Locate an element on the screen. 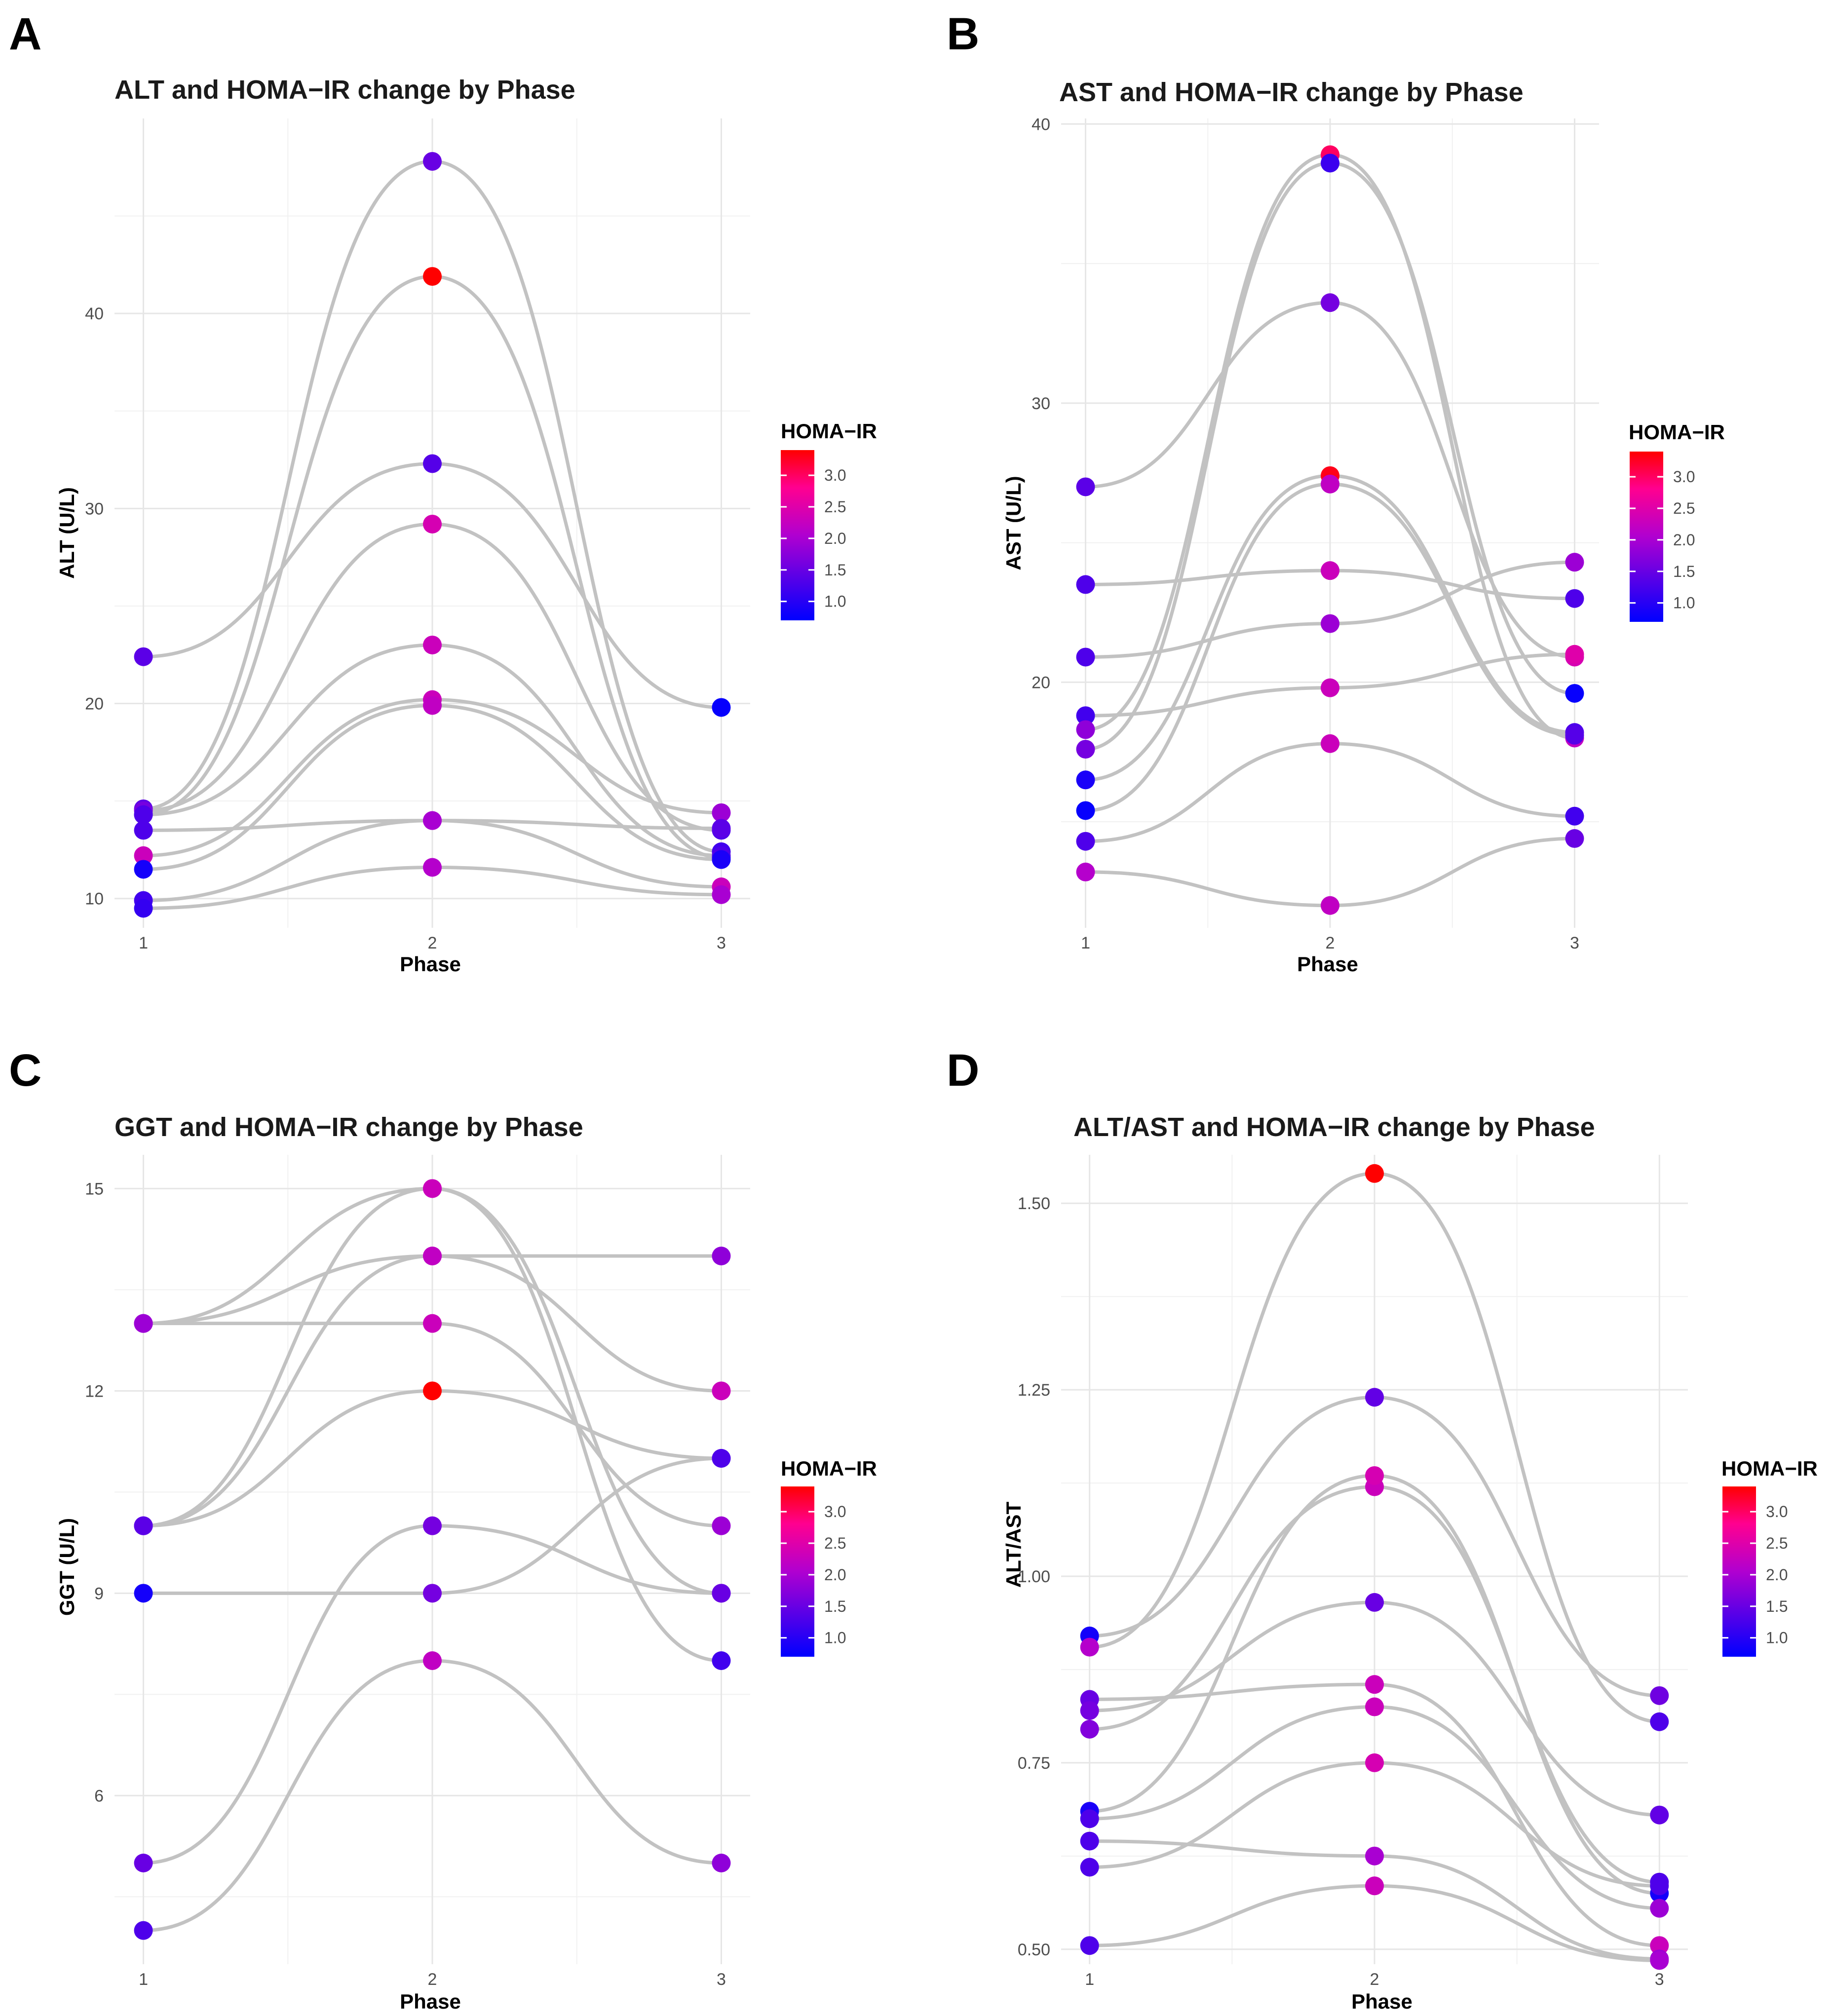 This screenshot has width=1833, height=2016. panel-b-legend-tick-label: 1.0 is located at coordinates (1684, 603).